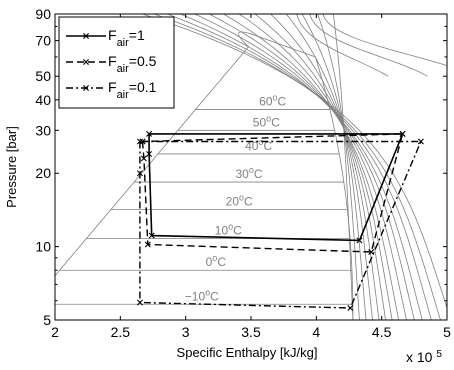  What do you see at coordinates (43, 247) in the screenshot?
I see `y-tick-label: 10` at bounding box center [43, 247].